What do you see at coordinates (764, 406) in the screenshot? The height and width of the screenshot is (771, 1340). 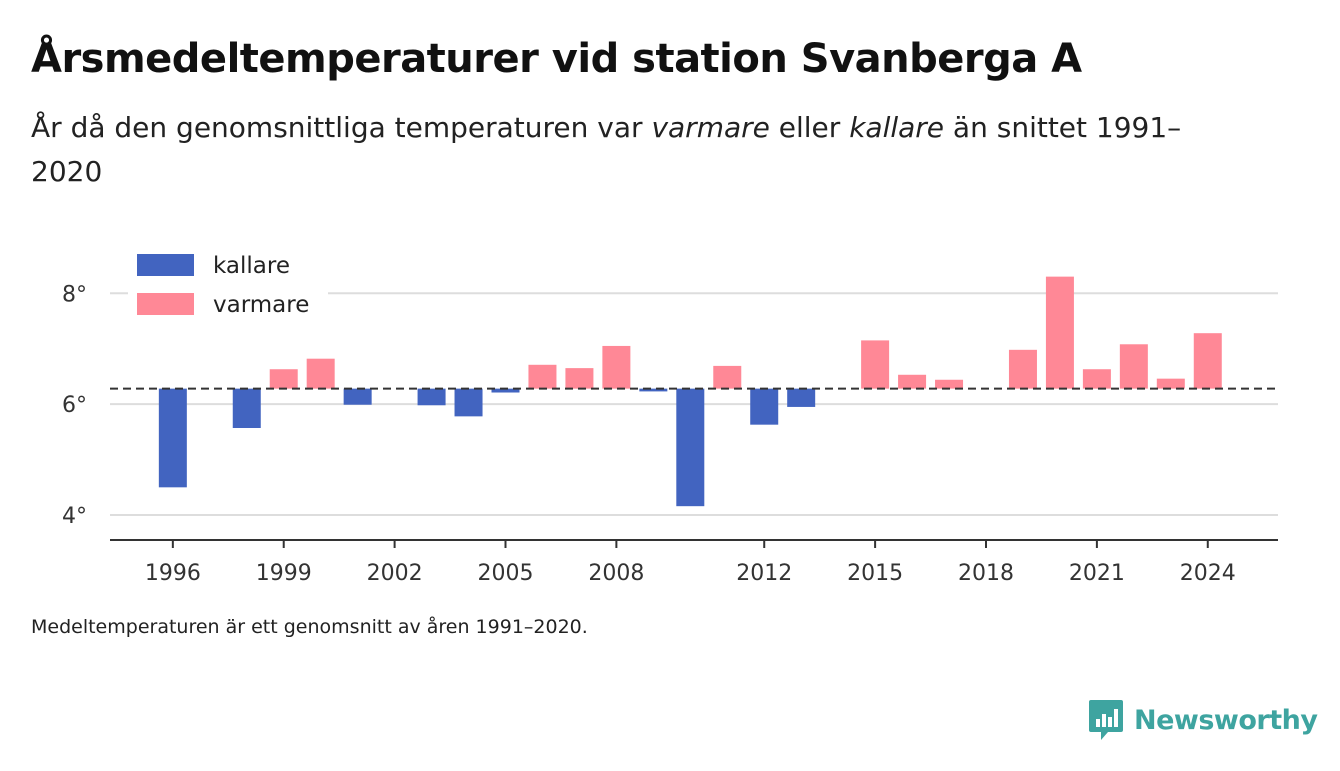 I see `bar-kallare-2012` at bounding box center [764, 406].